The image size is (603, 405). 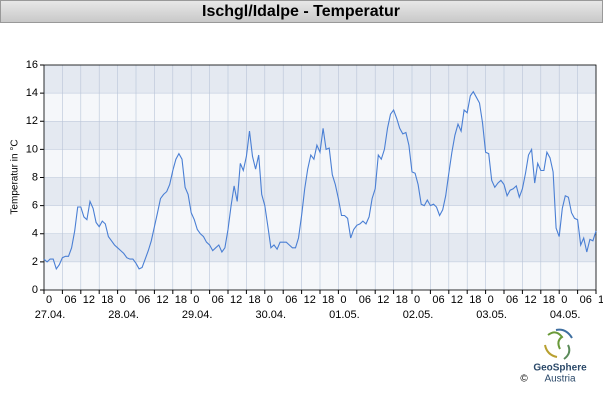 I want to click on logo-country: Austria, so click(x=560, y=379).